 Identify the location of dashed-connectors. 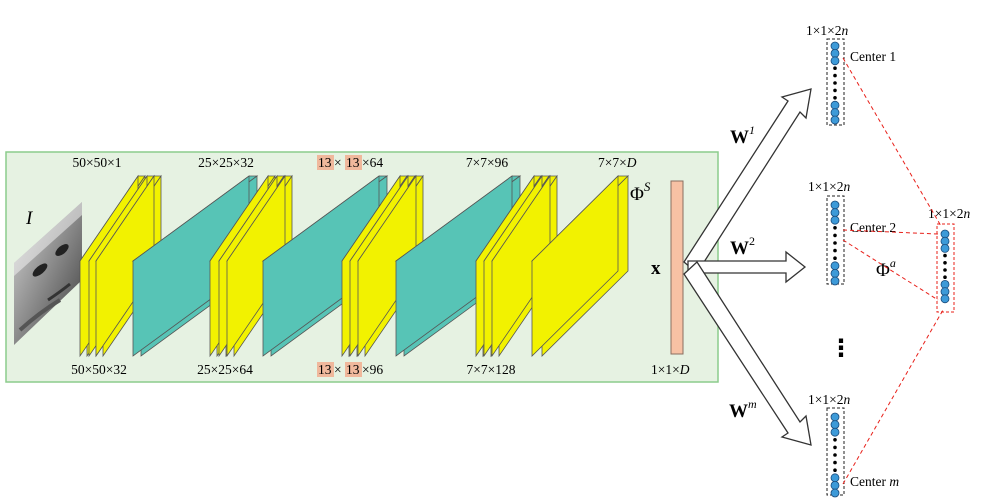
(893, 271).